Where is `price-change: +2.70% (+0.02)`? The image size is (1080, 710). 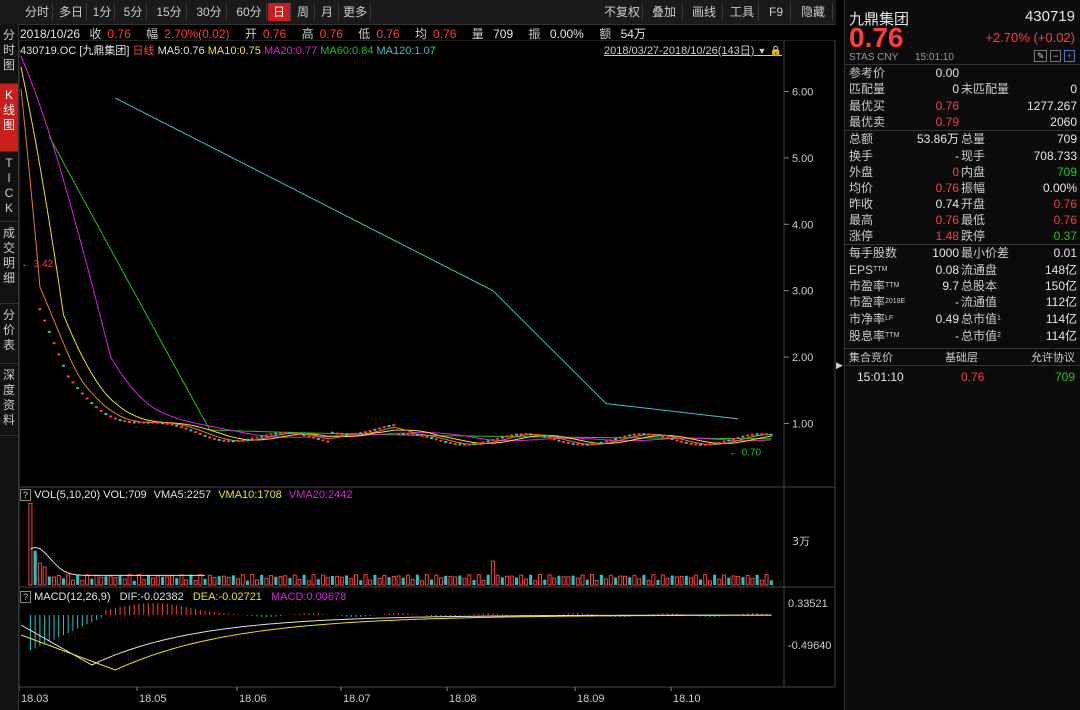
price-change: +2.70% (+0.02) is located at coordinates (1030, 37).